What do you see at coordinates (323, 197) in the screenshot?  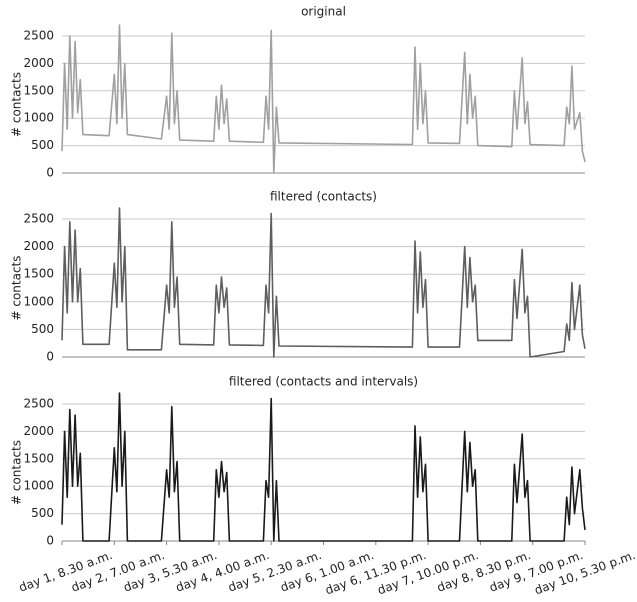 I see `panel-title: filtered (contacts)` at bounding box center [323, 197].